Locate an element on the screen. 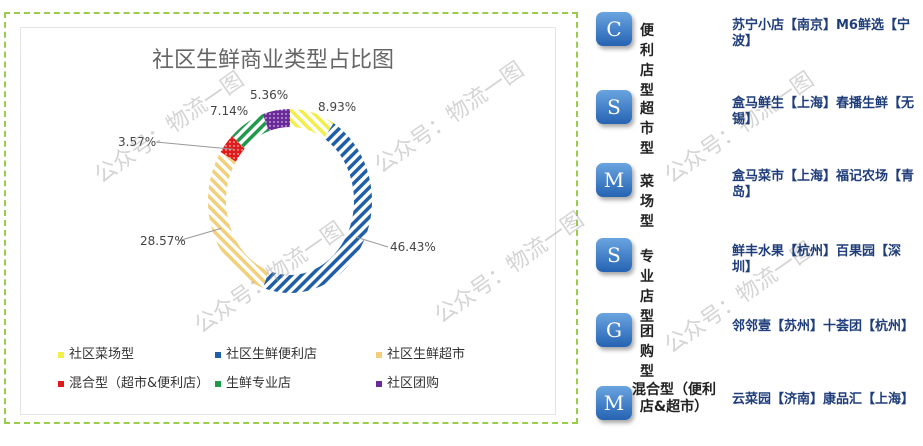  legend-label: 混合型（超市&便利店） is located at coordinates (139, 383).